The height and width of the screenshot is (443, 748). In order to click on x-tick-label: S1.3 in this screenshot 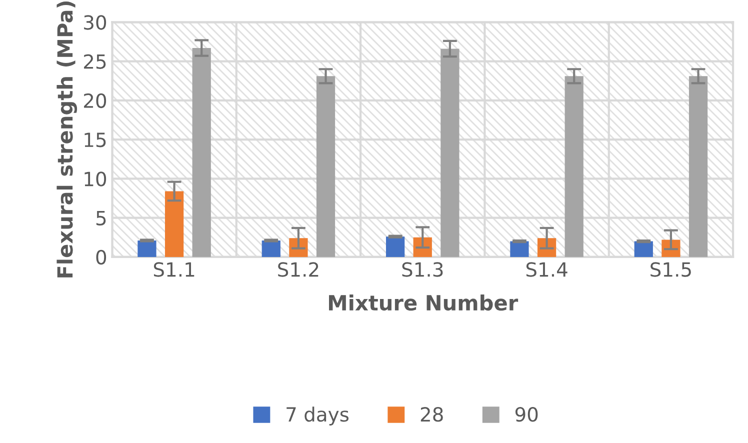, I will do `click(422, 269)`.